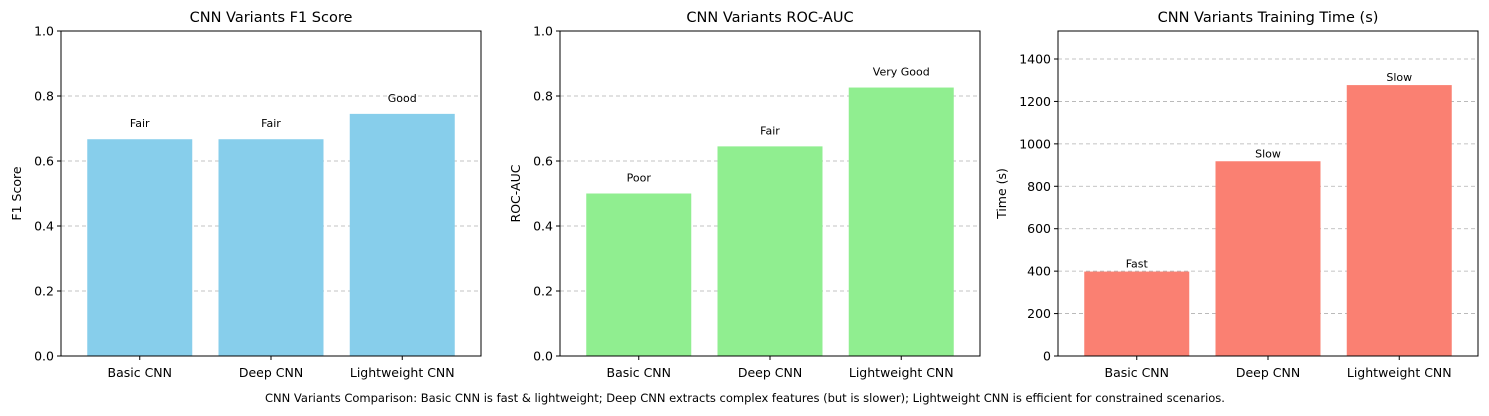 This screenshot has width=1489, height=416. What do you see at coordinates (1039, 271) in the screenshot?
I see `y-tick-label: 400` at bounding box center [1039, 271].